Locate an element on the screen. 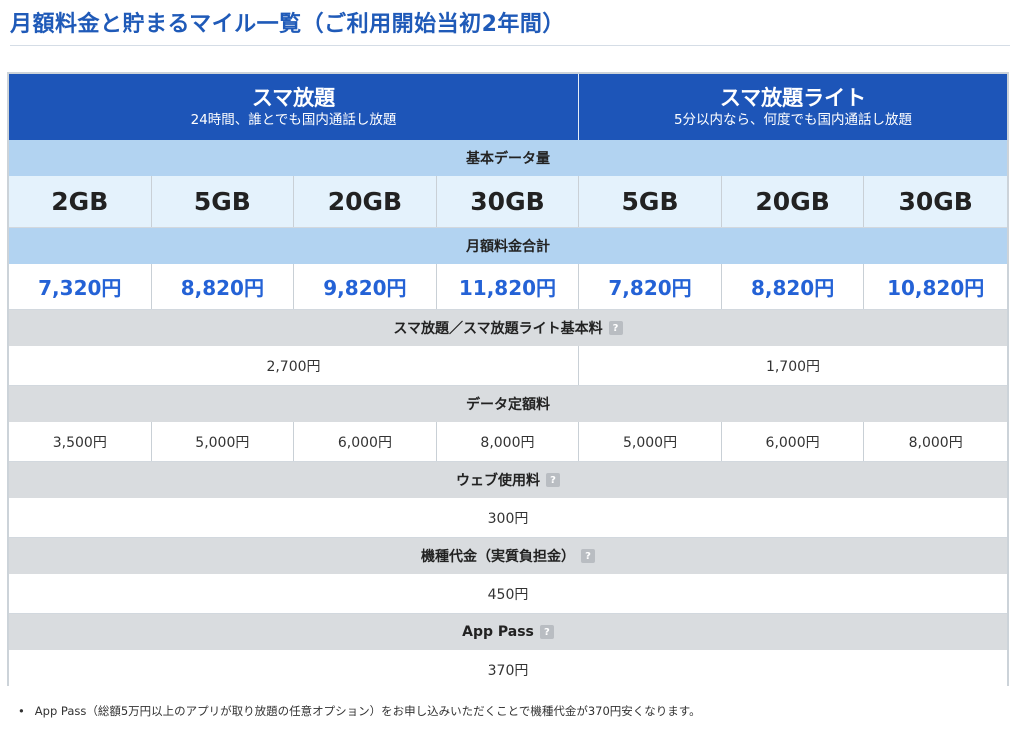  section-data-fee: データ定額料 is located at coordinates (508, 404).